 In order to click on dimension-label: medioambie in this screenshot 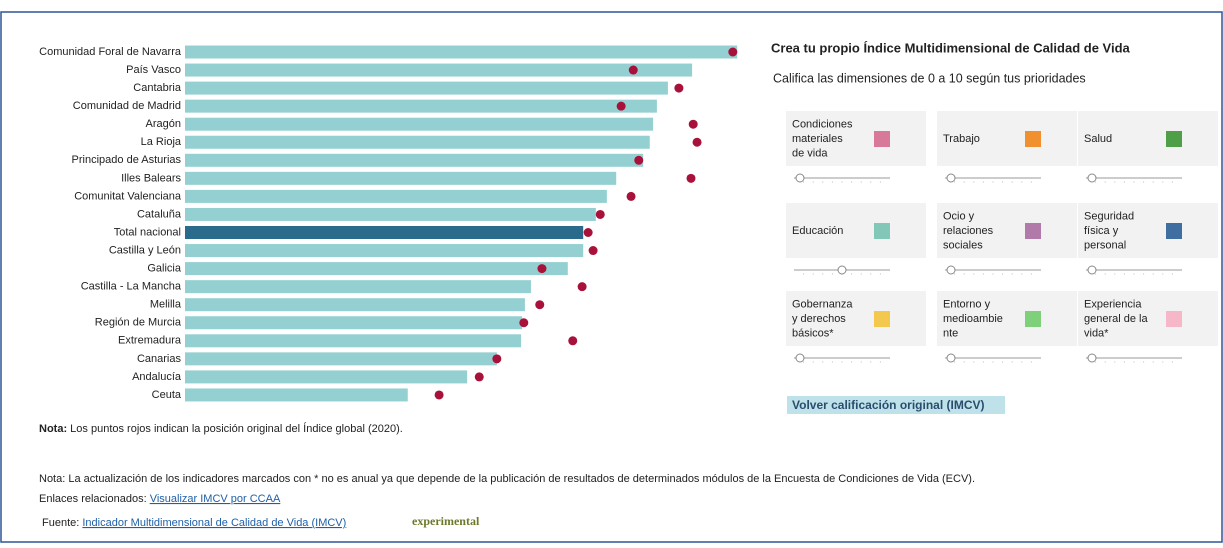, I will do `click(973, 319)`.